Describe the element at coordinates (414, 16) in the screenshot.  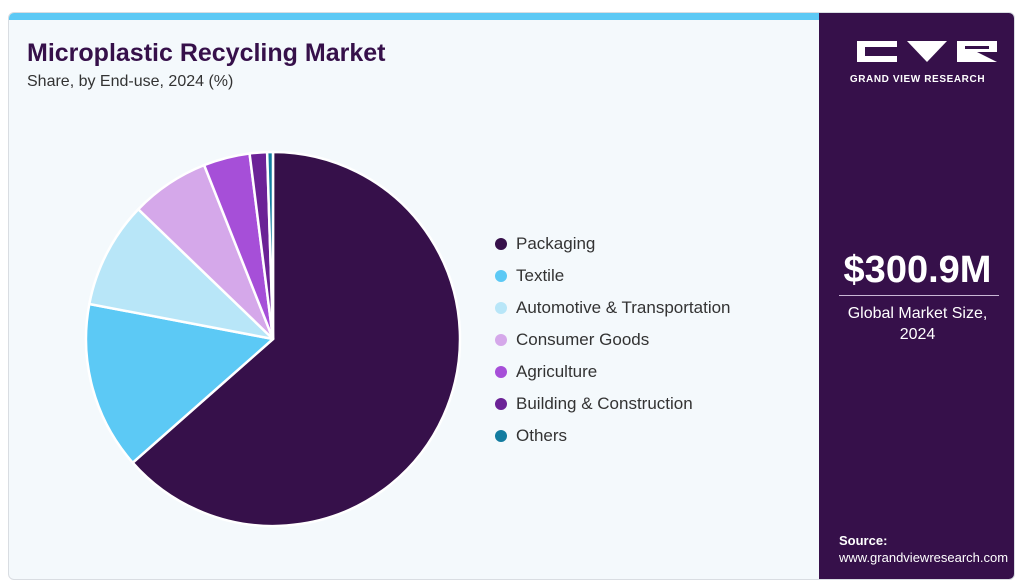
I see `accent-bar` at that location.